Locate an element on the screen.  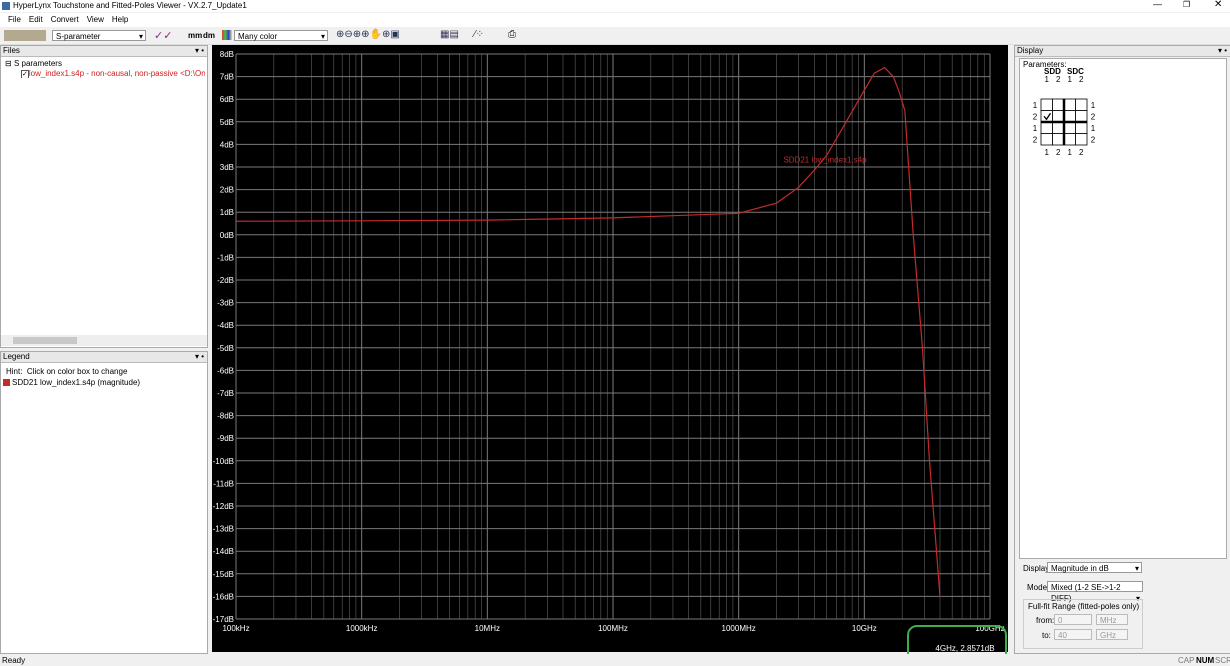
y-tick-label: 1dB is located at coordinates (227, 212).